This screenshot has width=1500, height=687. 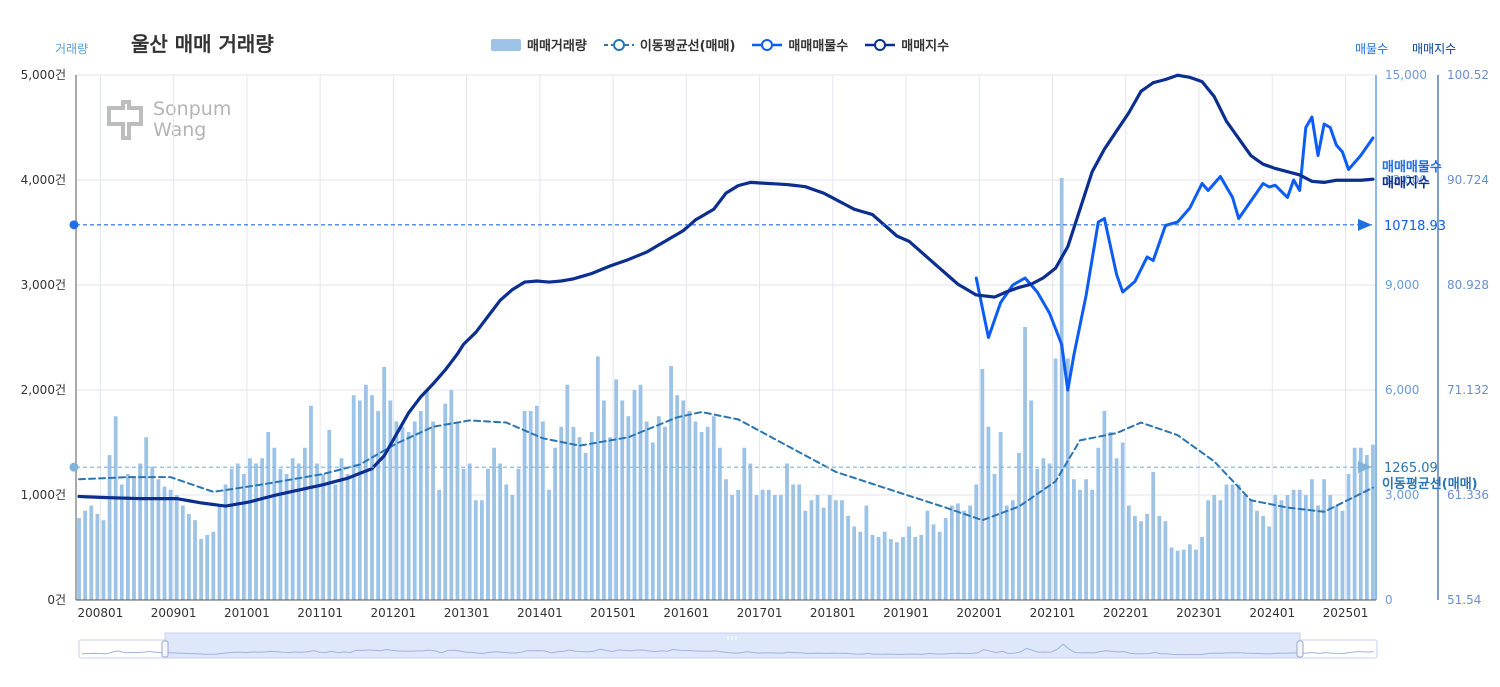 I want to click on zoom-slider-handle-left, so click(x=165, y=649).